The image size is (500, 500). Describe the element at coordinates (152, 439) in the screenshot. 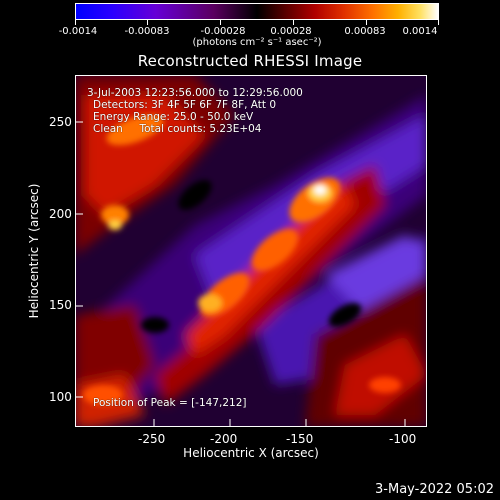

I see `x-tick-label: -250` at that location.